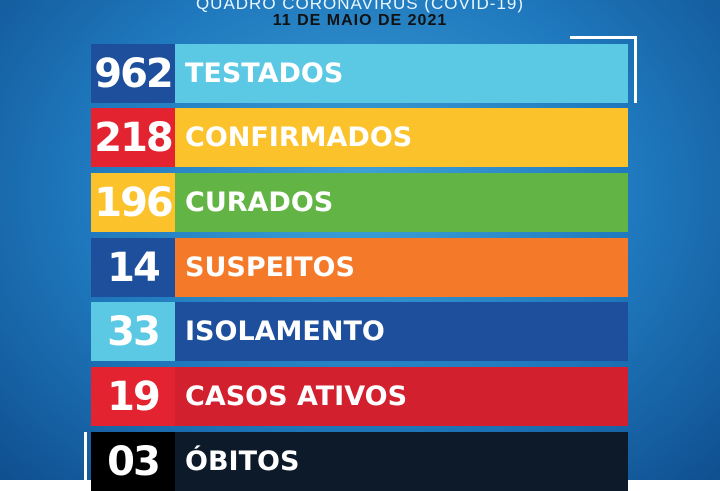 The image size is (720, 491). I want to click on stat-label: CASOS ATIVOS, so click(401, 396).